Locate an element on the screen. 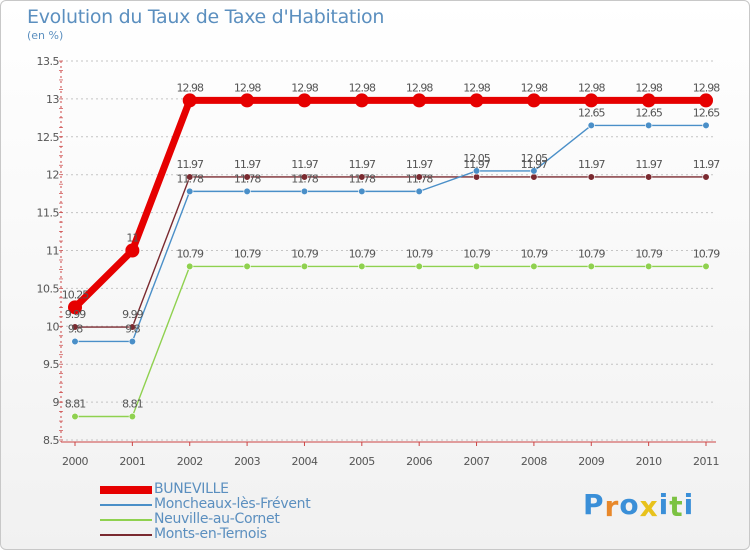 This screenshot has width=750, height=550. x-tick-label: 2004 is located at coordinates (304, 461).